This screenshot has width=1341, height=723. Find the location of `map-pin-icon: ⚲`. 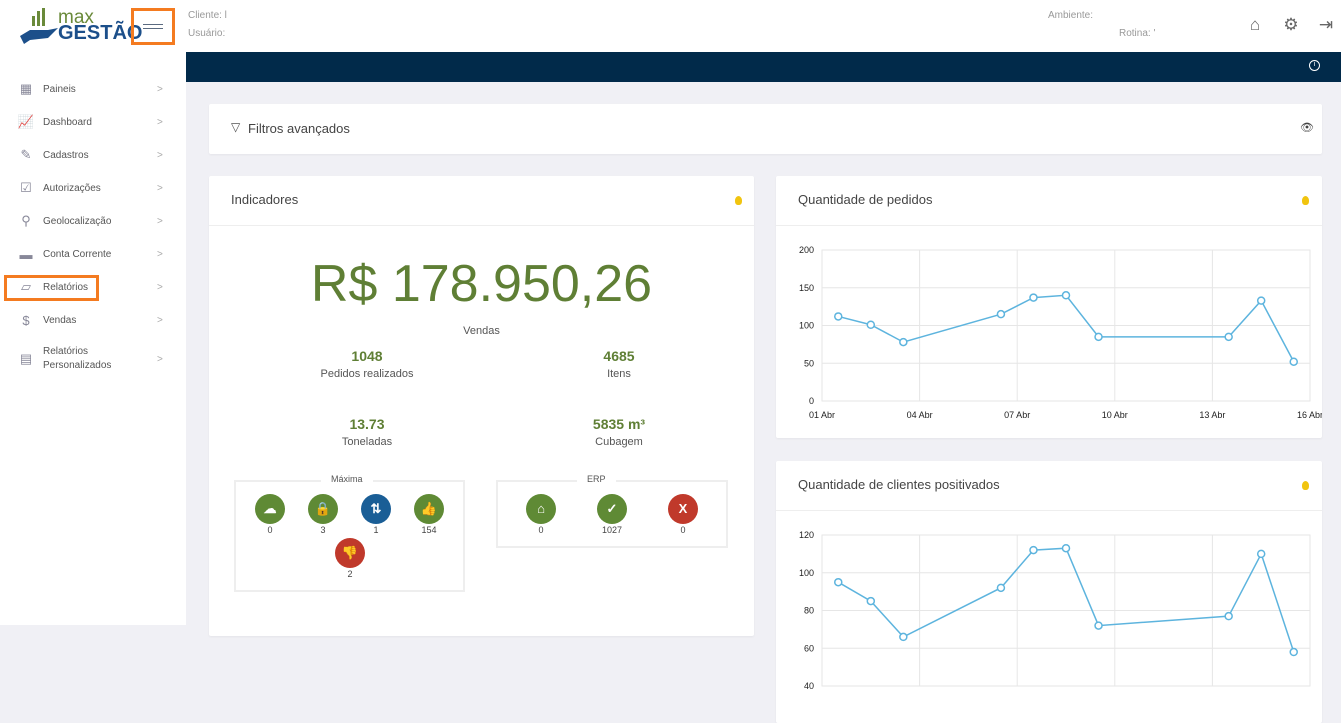

map-pin-icon: ⚲ is located at coordinates (26, 220).